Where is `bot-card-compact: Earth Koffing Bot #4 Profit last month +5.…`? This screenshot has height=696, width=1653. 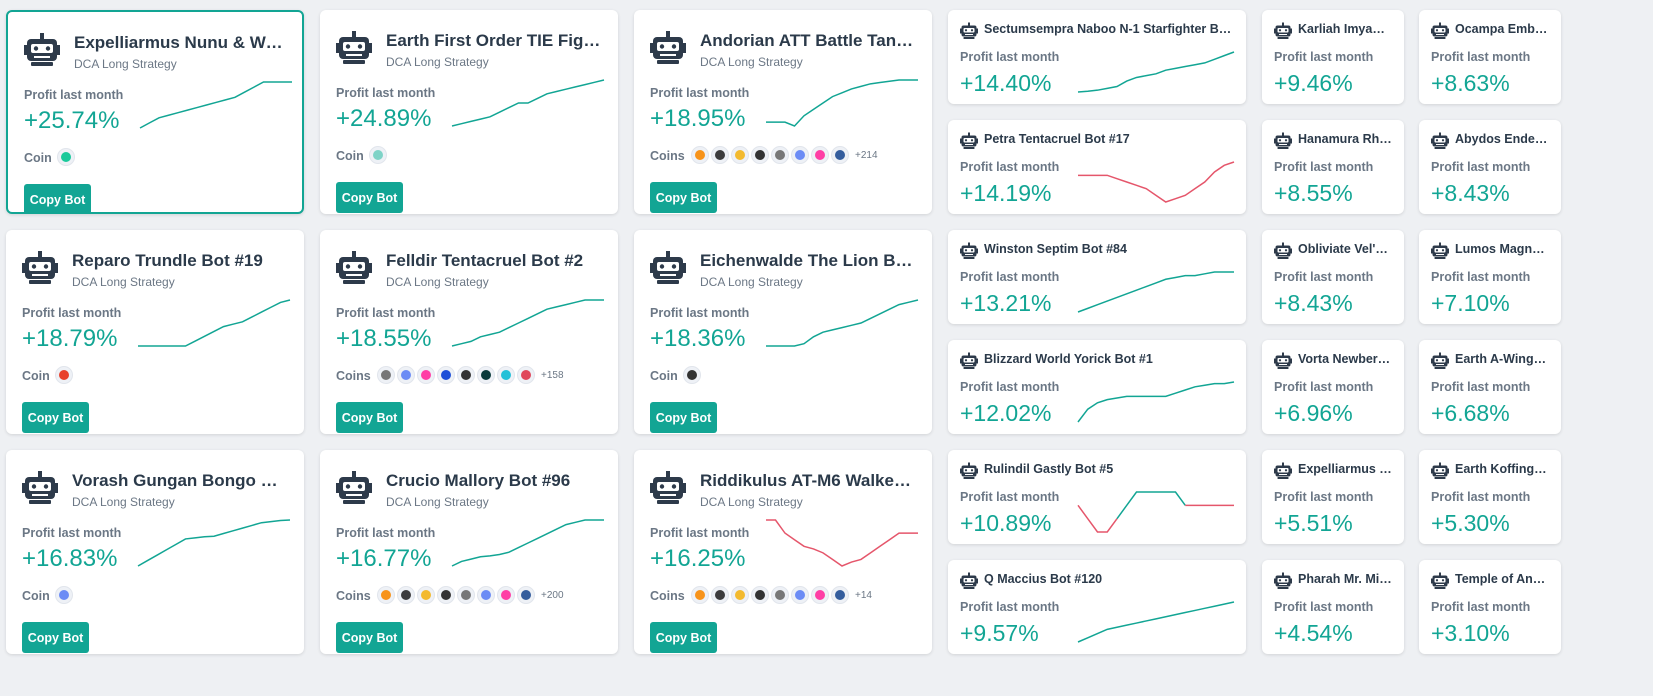
bot-card-compact: Earth Koffing Bot #4 Profit last month +5.… is located at coordinates (1490, 497).